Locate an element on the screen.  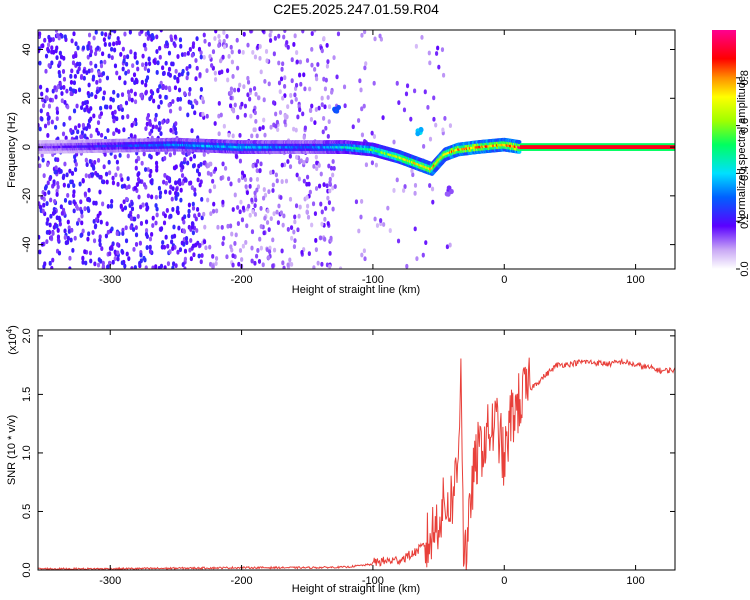
colorbar-ticks: 0.0 0.2 0.4 0.6 0.8 is located at coordinates (743, 173).